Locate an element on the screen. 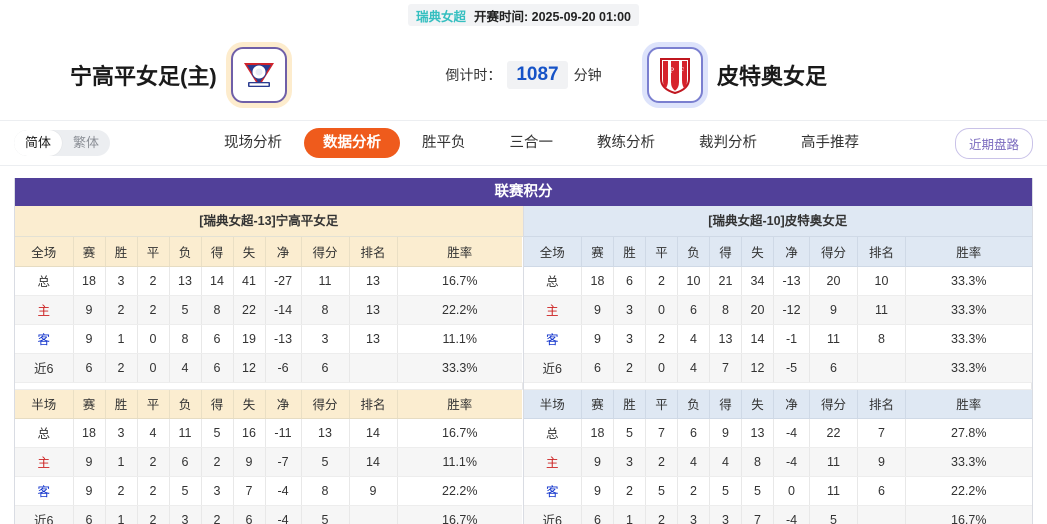 The height and width of the screenshot is (524, 1047). table-cell: 10 is located at coordinates (881, 281).